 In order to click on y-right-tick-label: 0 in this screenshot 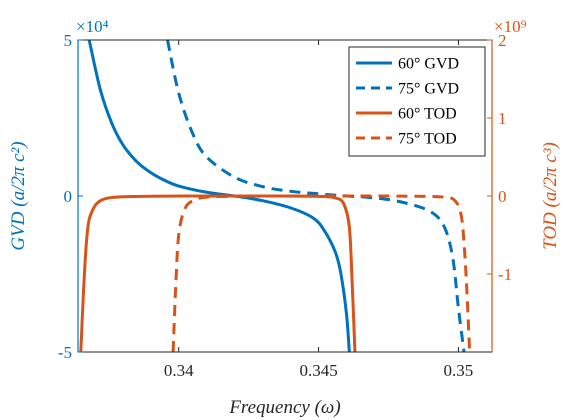, I will do `click(502, 196)`.